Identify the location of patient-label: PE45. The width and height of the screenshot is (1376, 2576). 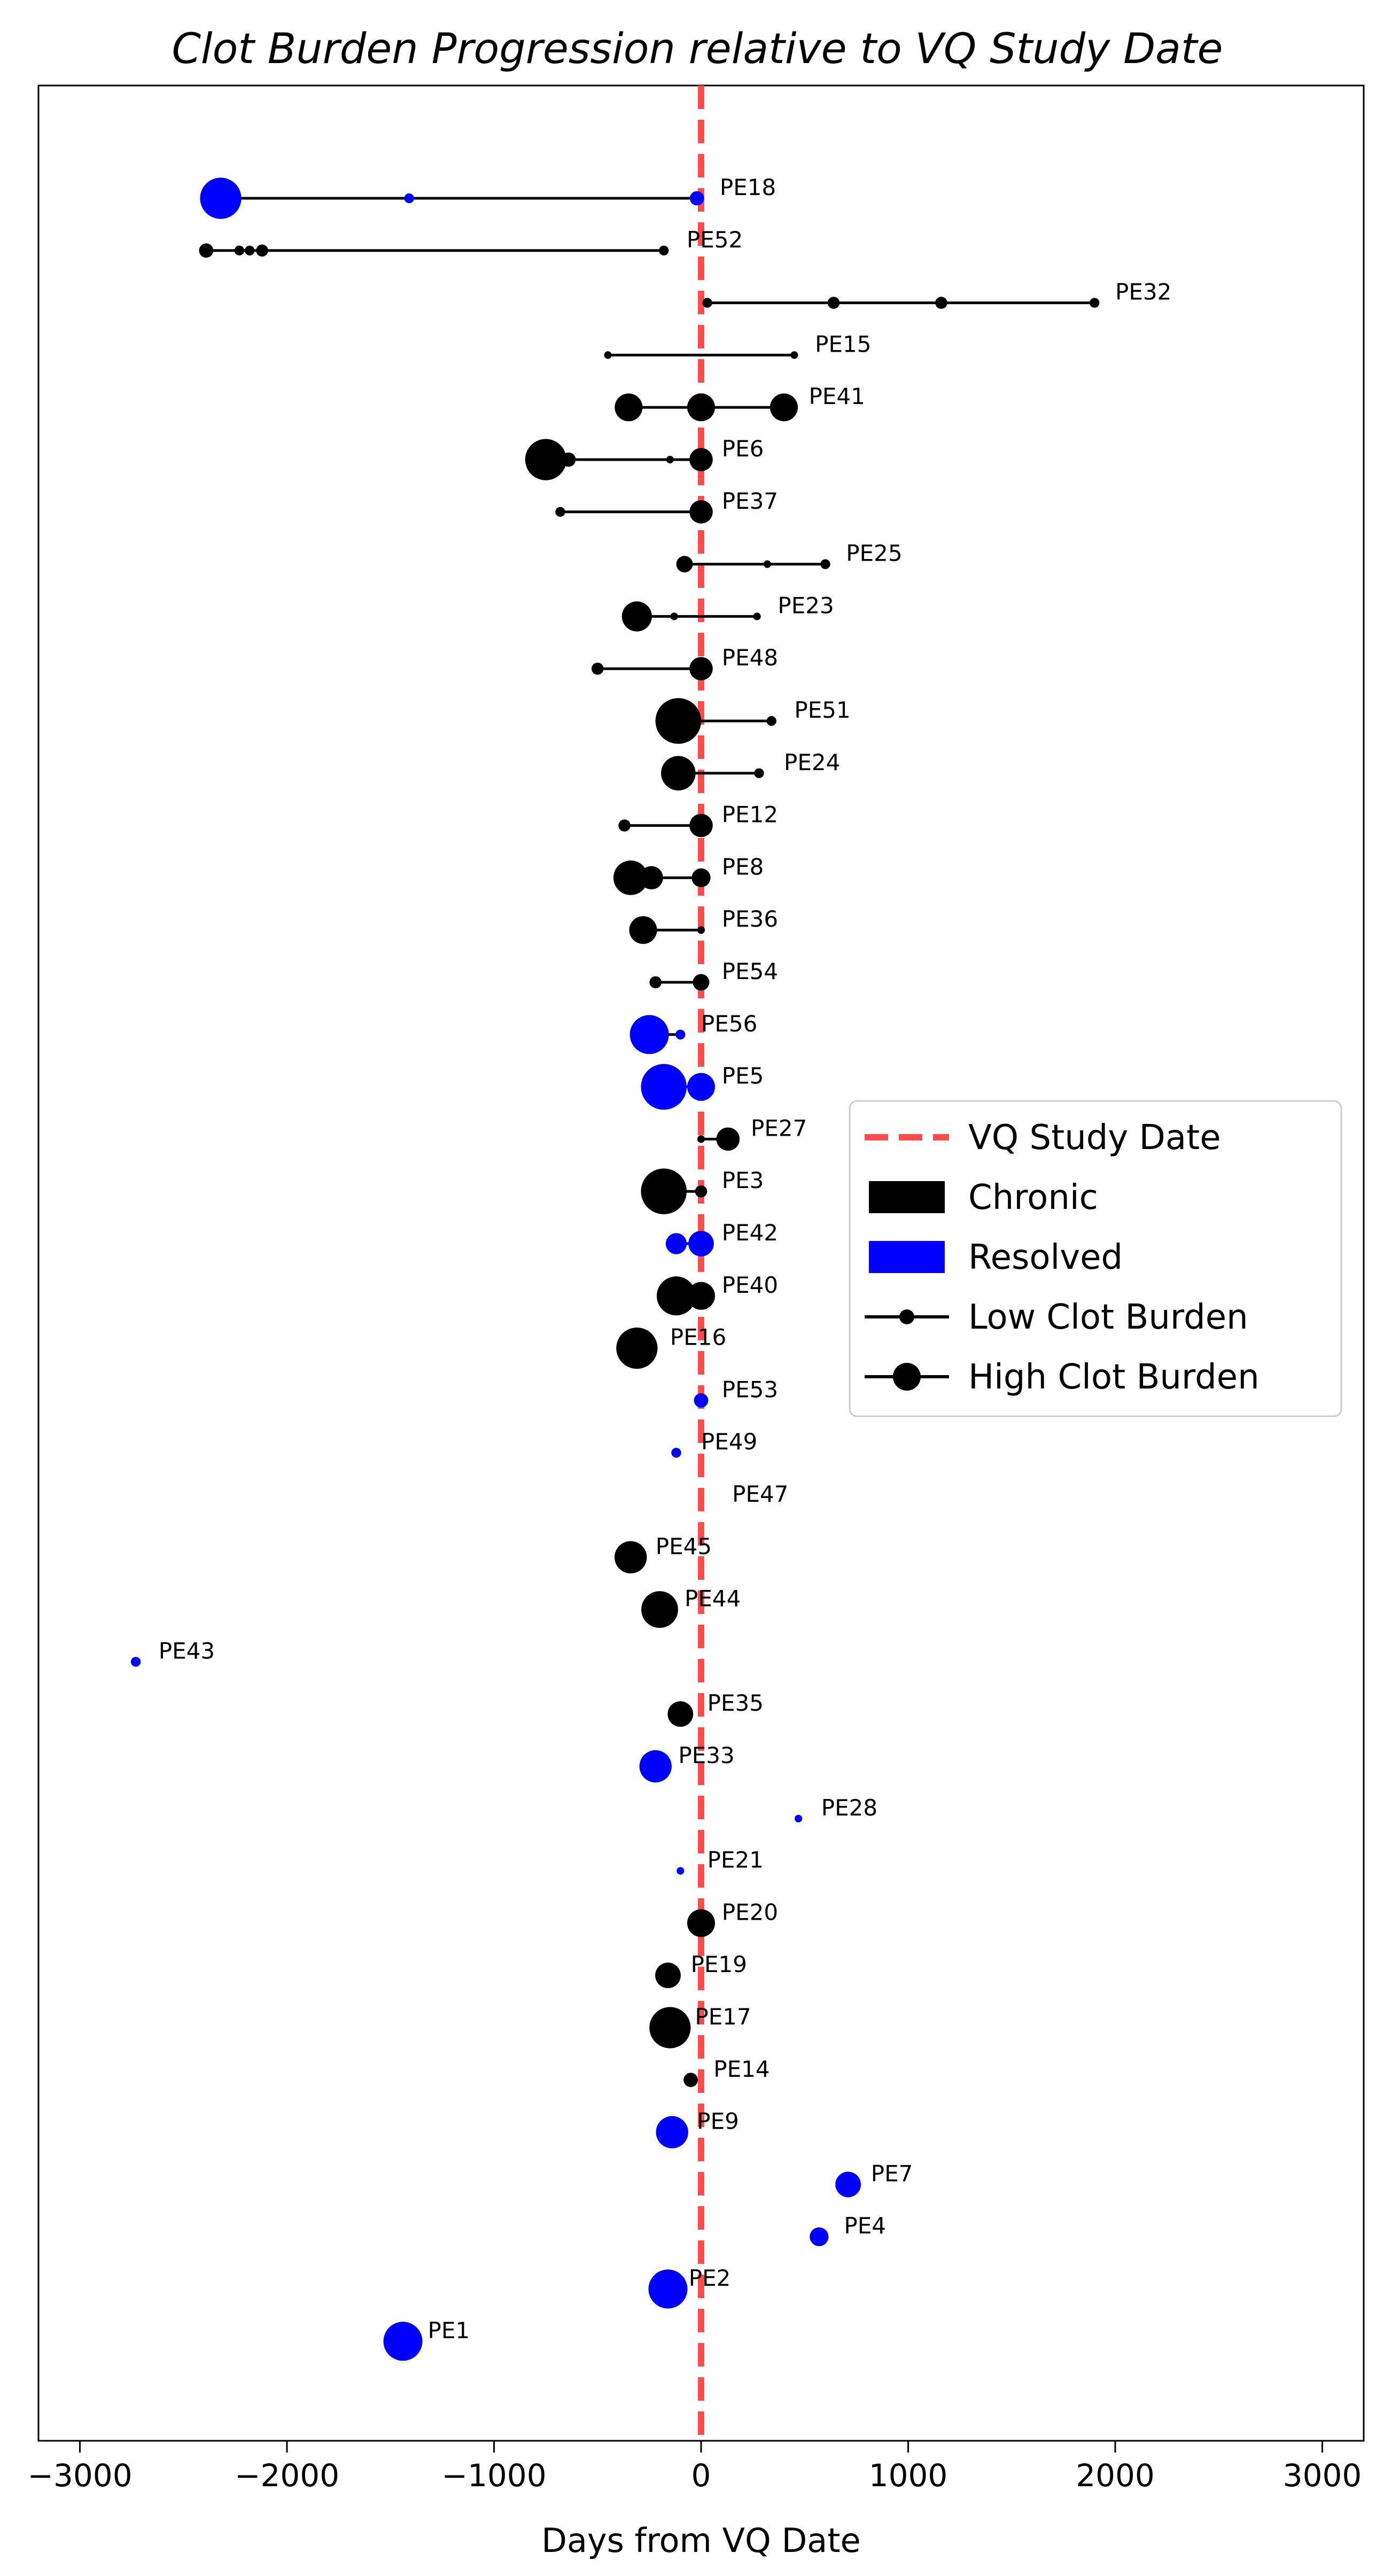
(684, 1546).